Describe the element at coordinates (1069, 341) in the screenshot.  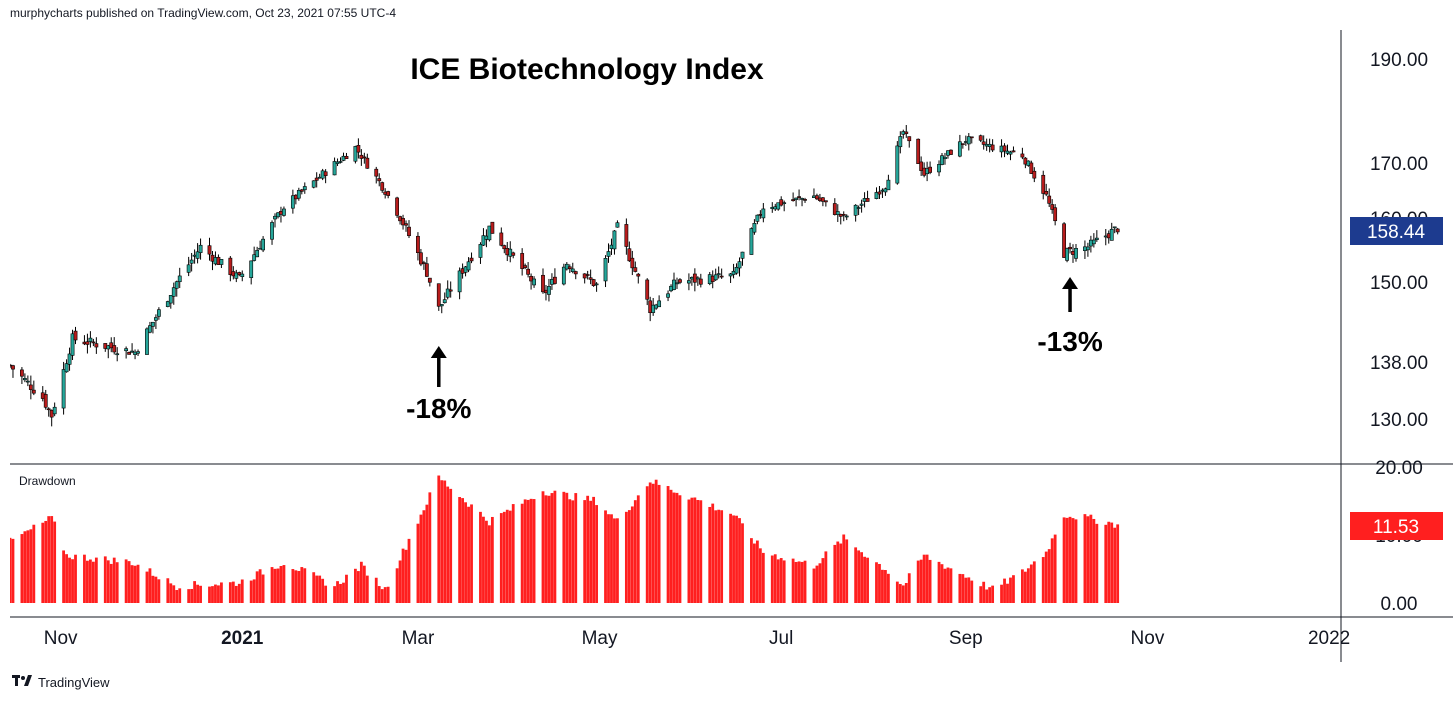
I see `annotation-label: -13%` at that location.